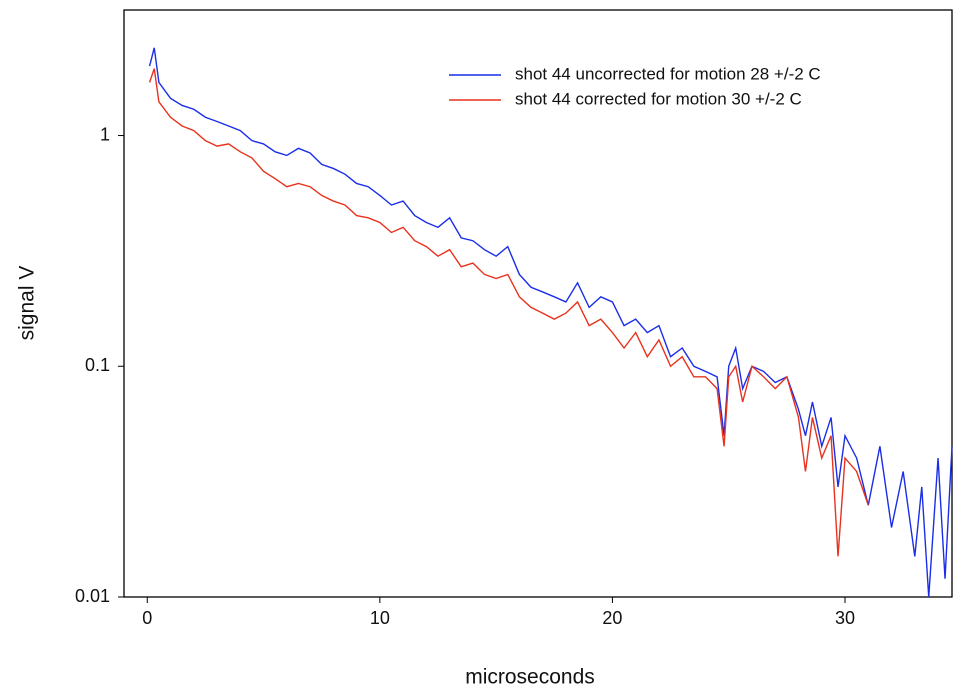  I want to click on x-axis-title: microseconds, so click(530, 677).